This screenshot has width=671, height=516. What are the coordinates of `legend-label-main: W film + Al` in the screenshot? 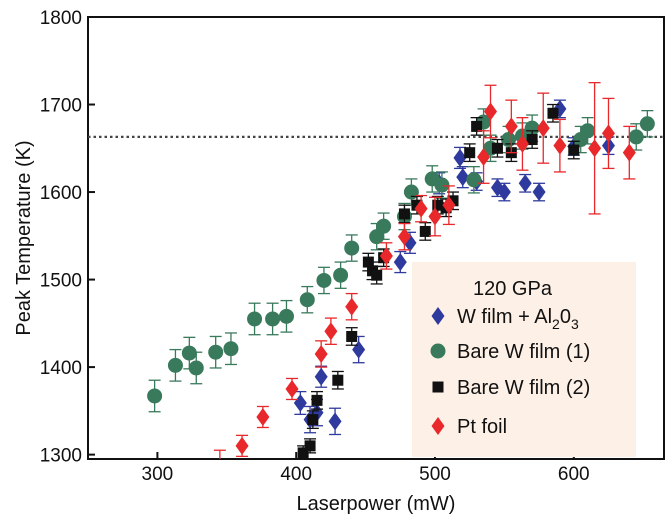 It's located at (504, 317).